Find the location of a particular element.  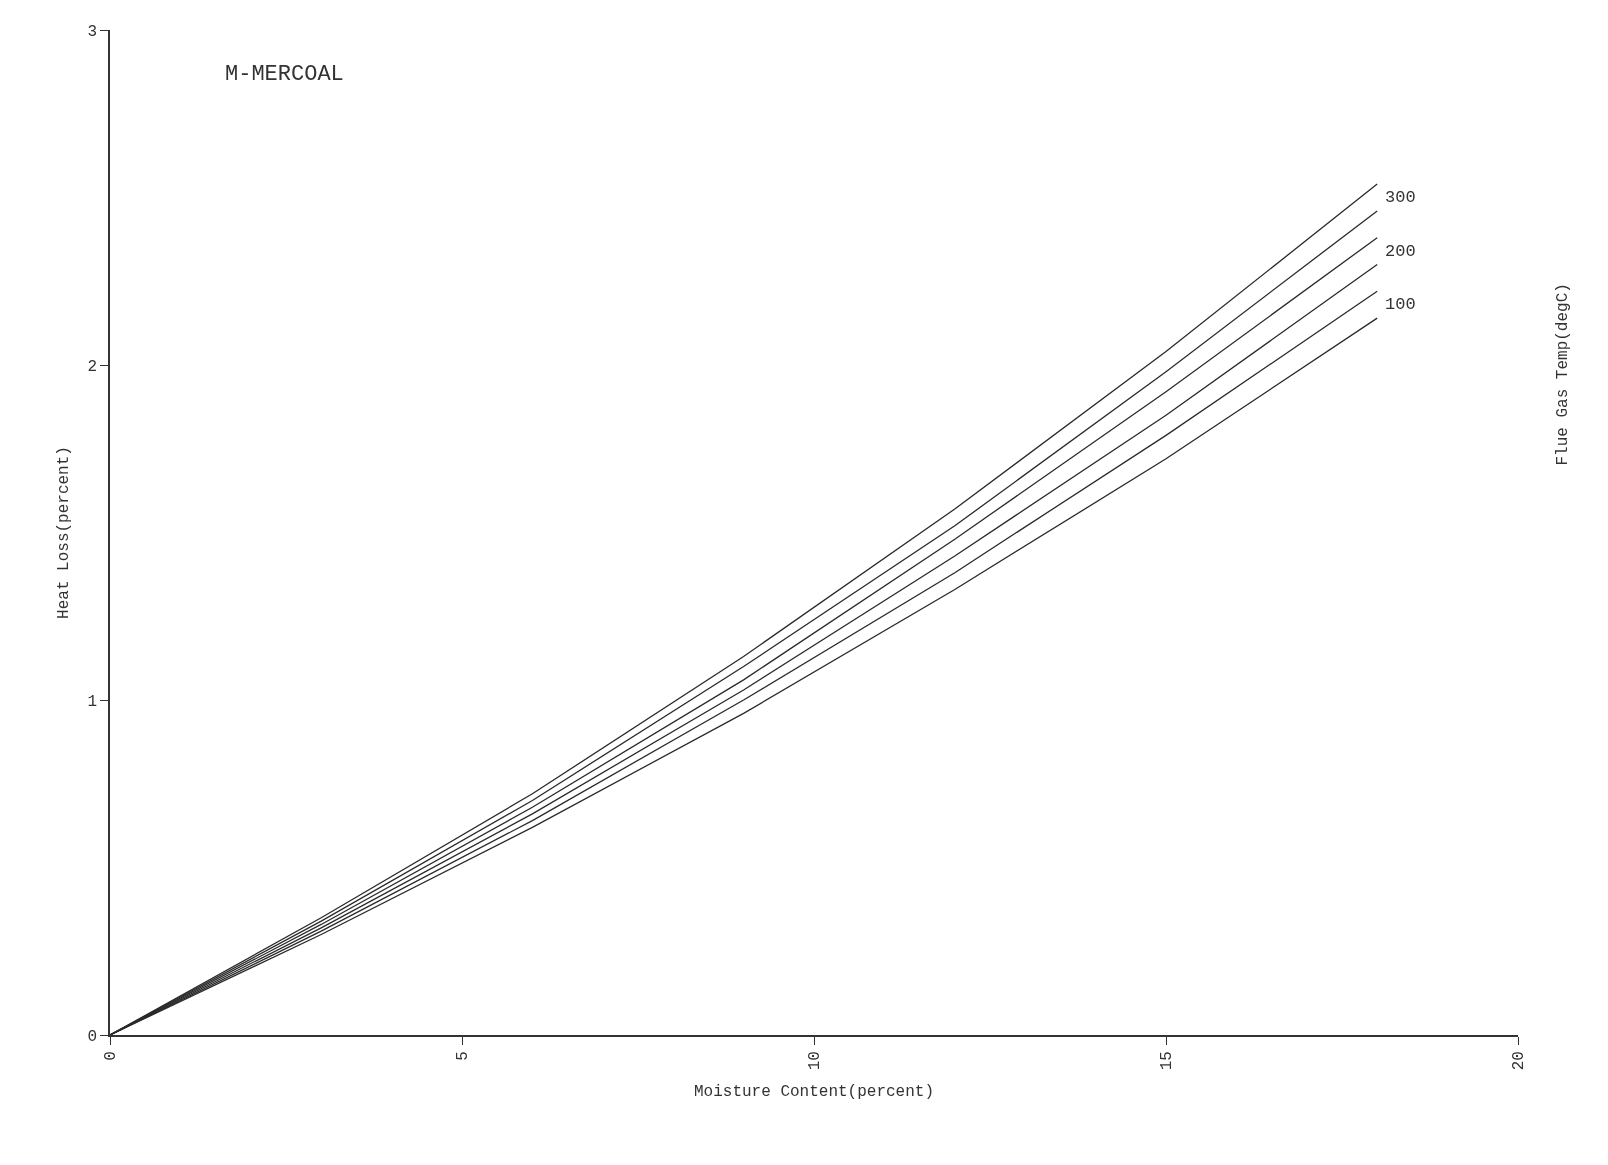

x-tick-label: 5 is located at coordinates (463, 1056).